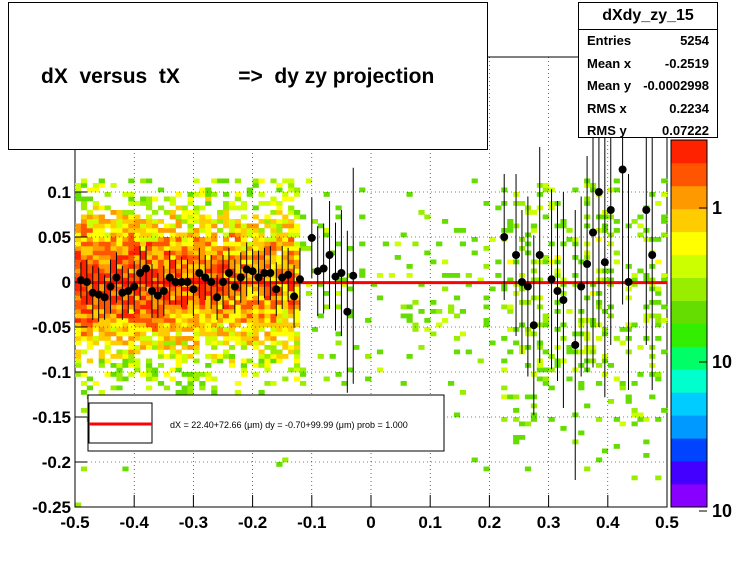 The image size is (742, 565). What do you see at coordinates (648, 64) in the screenshot?
I see `stats-row-mean-x: Mean x -0.2519` at bounding box center [648, 64].